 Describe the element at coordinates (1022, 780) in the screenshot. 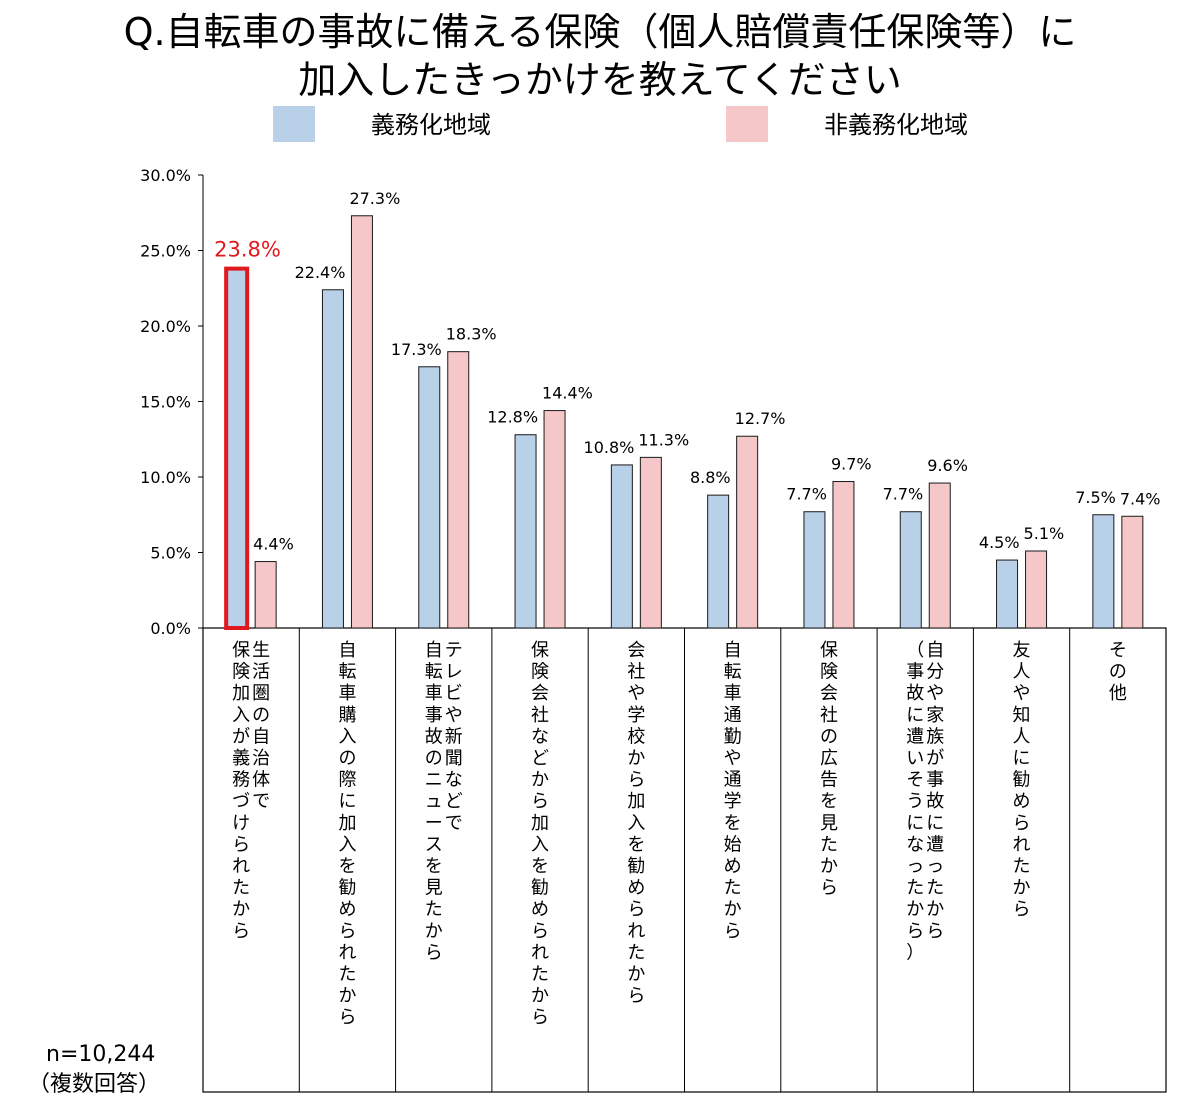

I see `category-label-9: 友人や知人に勧められたから` at that location.